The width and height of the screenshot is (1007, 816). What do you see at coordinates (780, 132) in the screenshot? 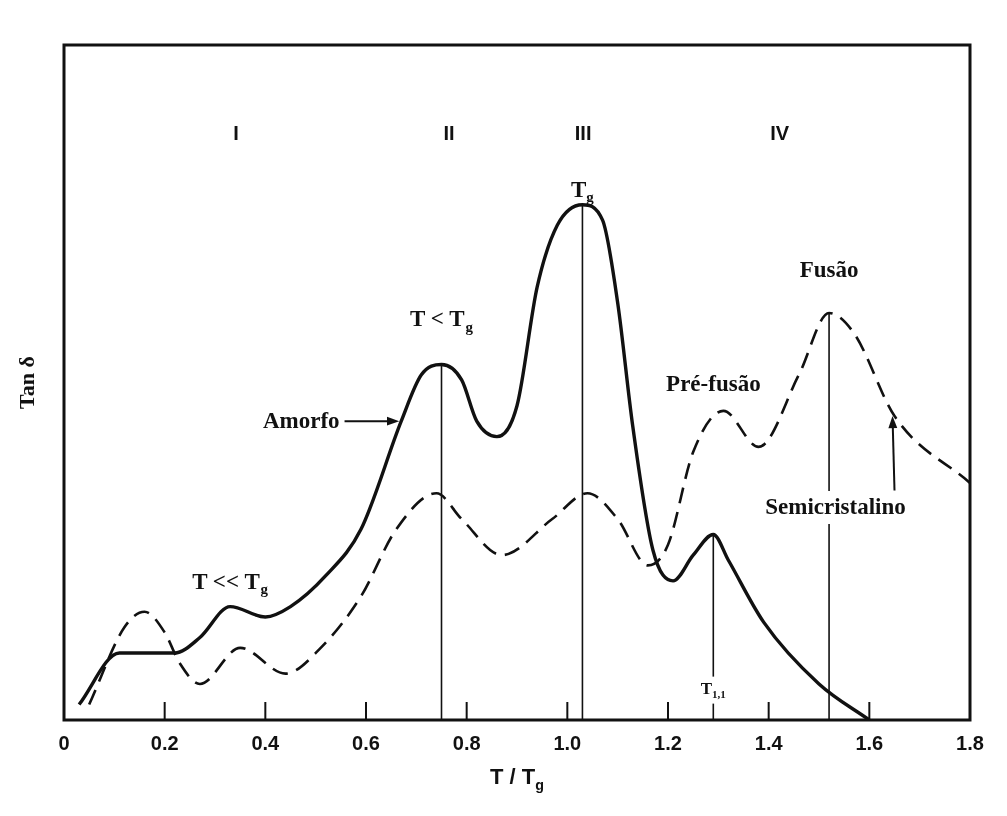
I see `text: IV` at bounding box center [780, 132].